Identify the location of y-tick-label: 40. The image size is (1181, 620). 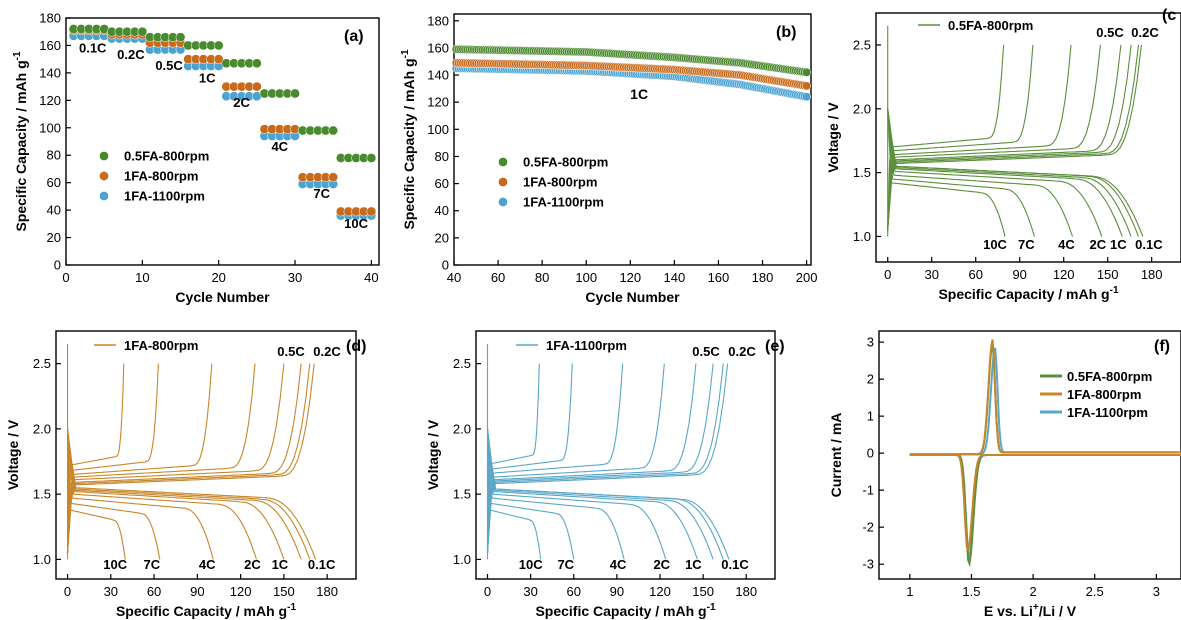
(442, 210).